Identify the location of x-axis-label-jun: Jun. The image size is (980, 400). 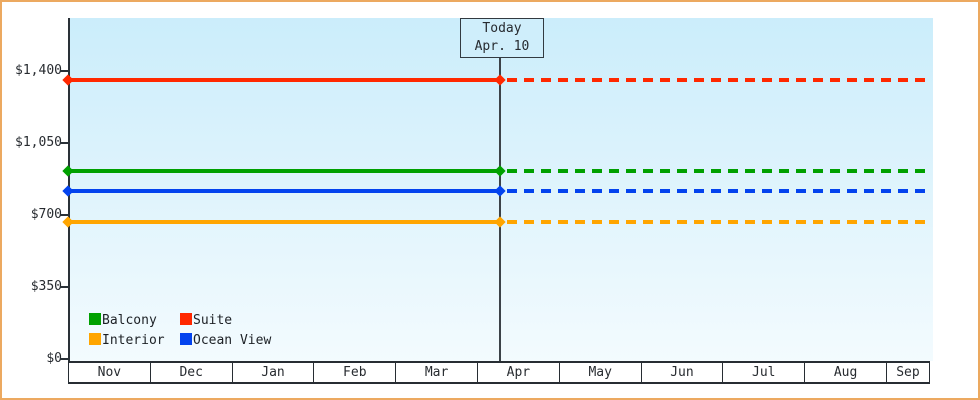
(681, 372).